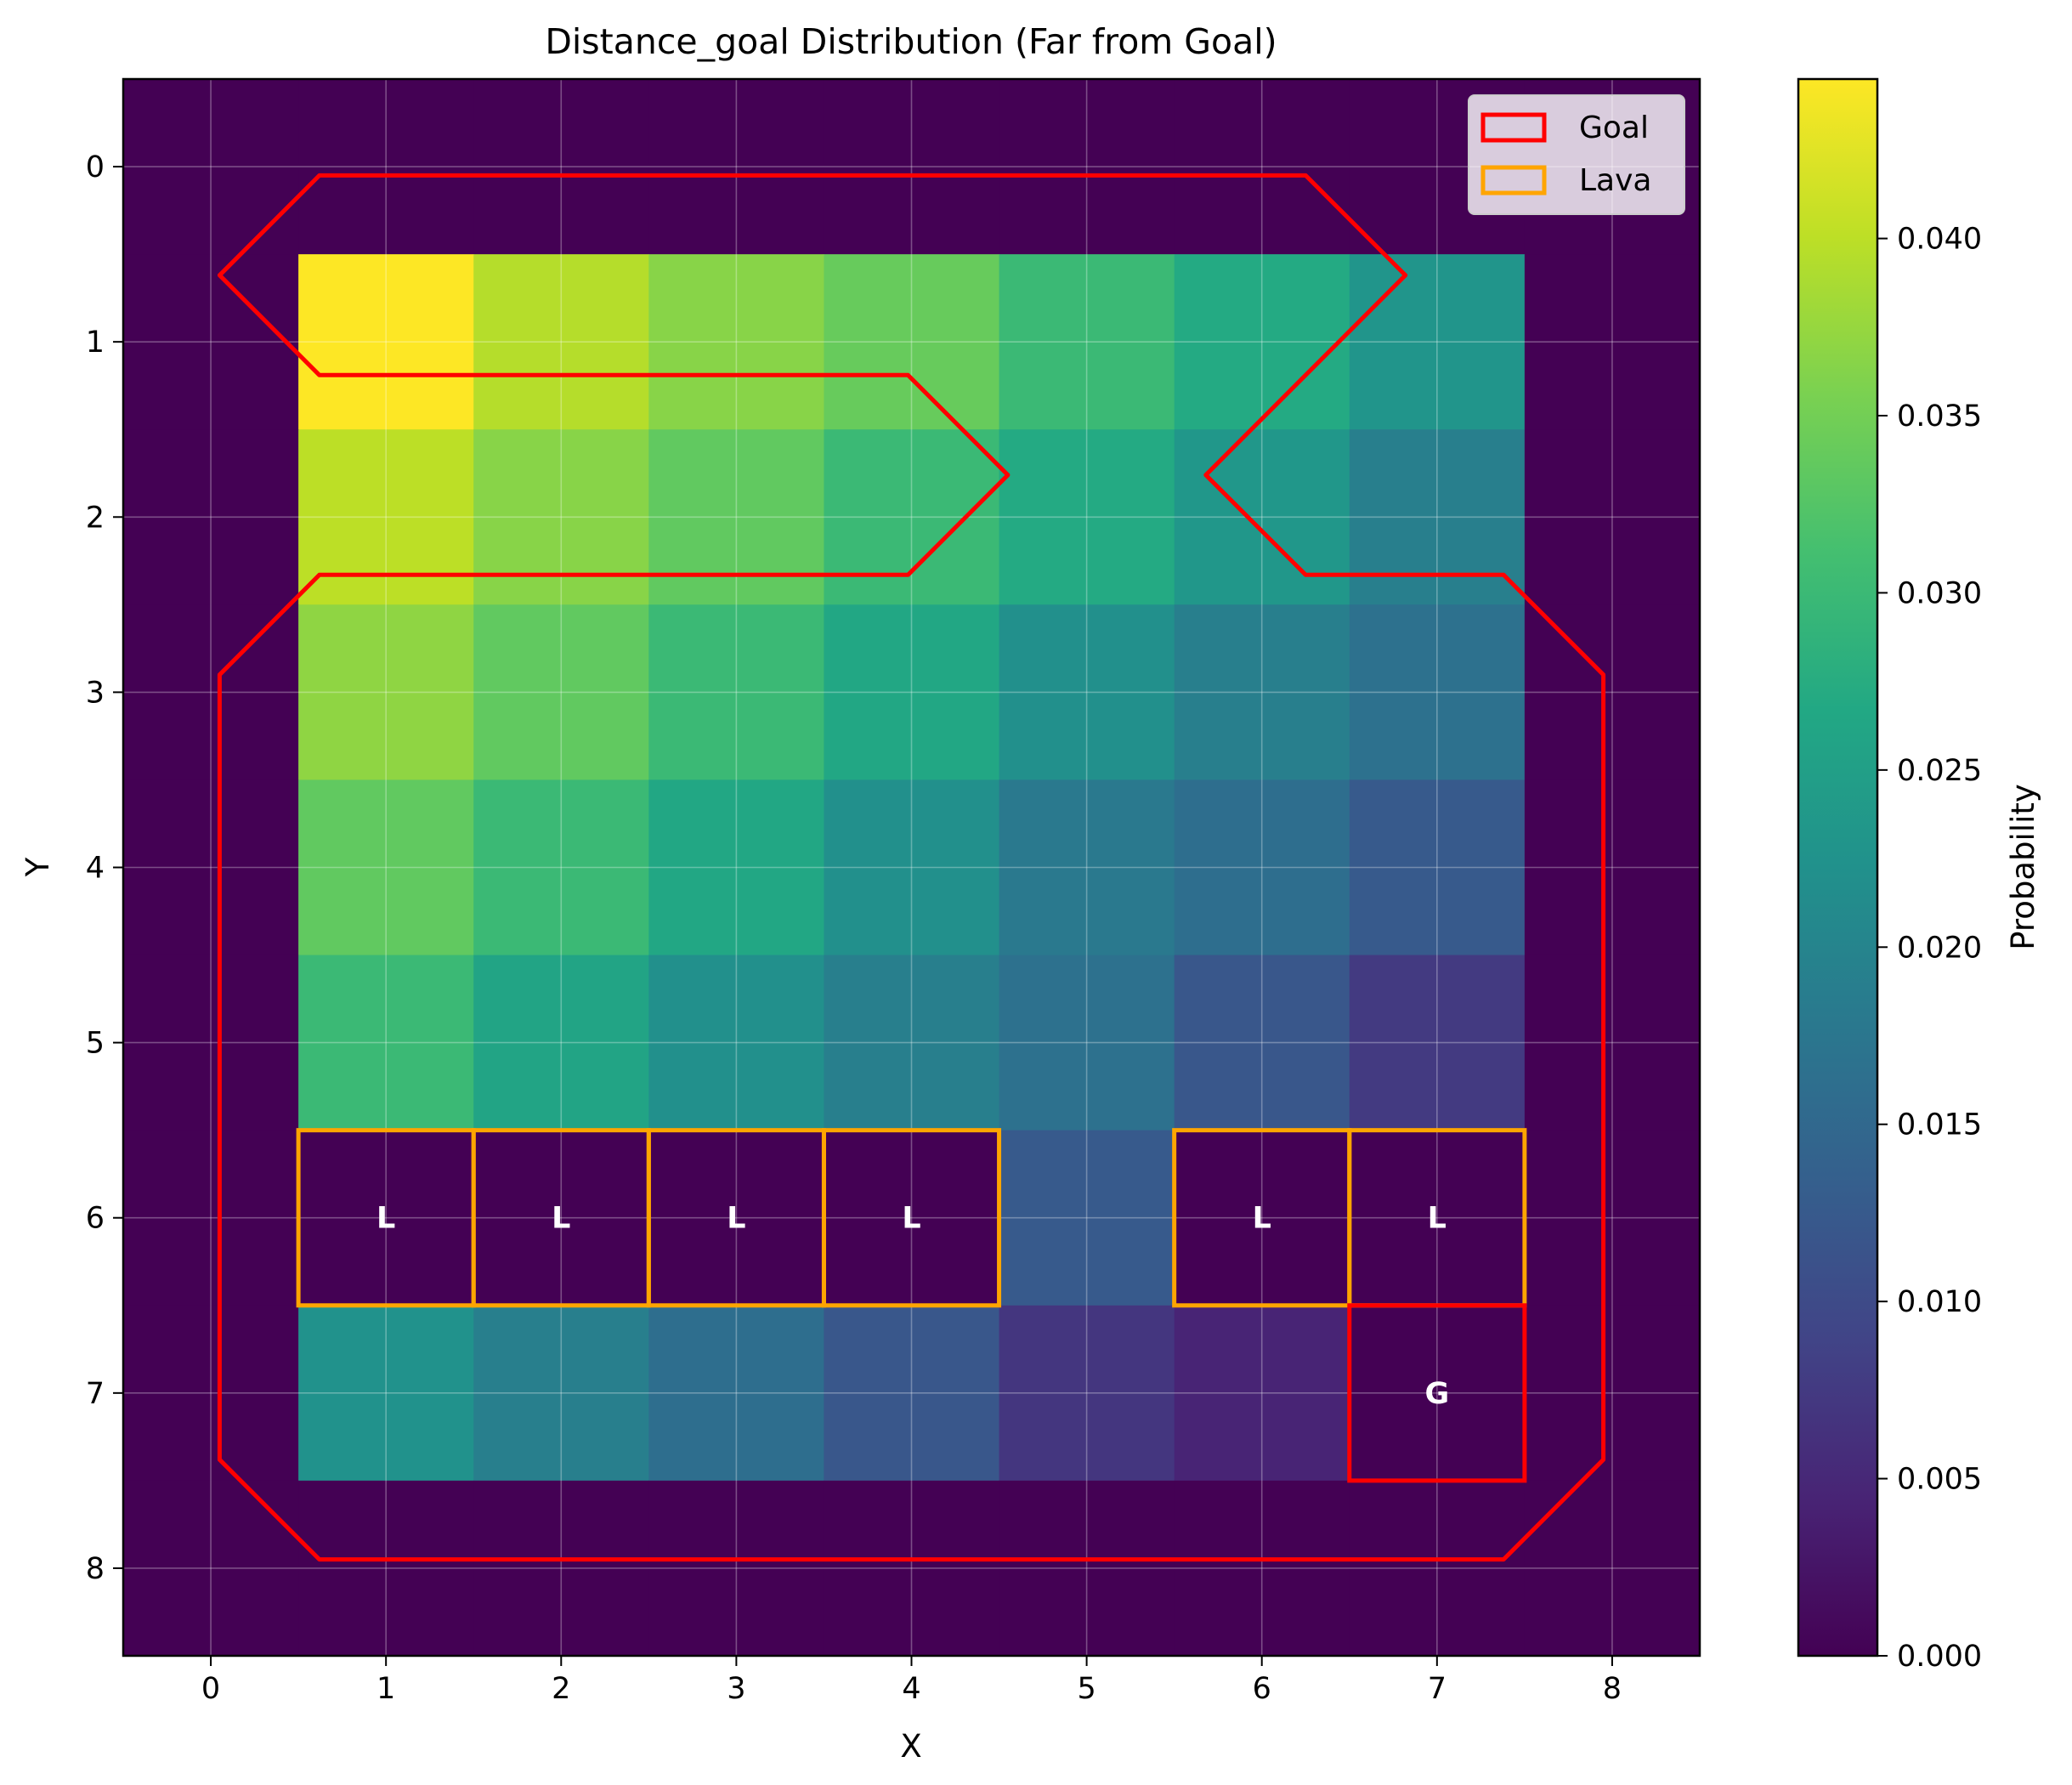 The height and width of the screenshot is (1785, 2072). What do you see at coordinates (38, 867) in the screenshot?
I see `y-axis-label: Y` at bounding box center [38, 867].